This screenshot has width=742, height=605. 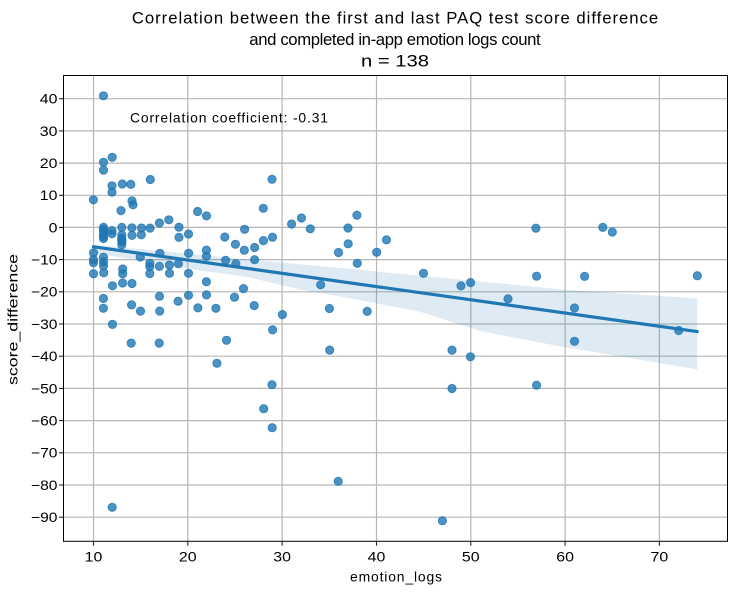 What do you see at coordinates (44, 421) in the screenshot?
I see `svg-text: −60` at bounding box center [44, 421].